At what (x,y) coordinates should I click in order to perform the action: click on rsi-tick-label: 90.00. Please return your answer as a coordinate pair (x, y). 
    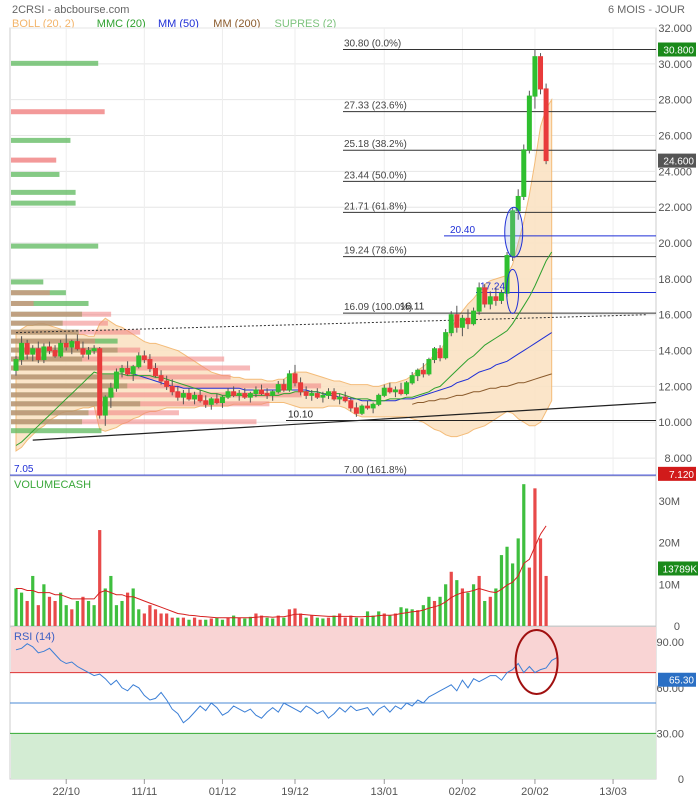
    Looking at the image, I should click on (670, 643).